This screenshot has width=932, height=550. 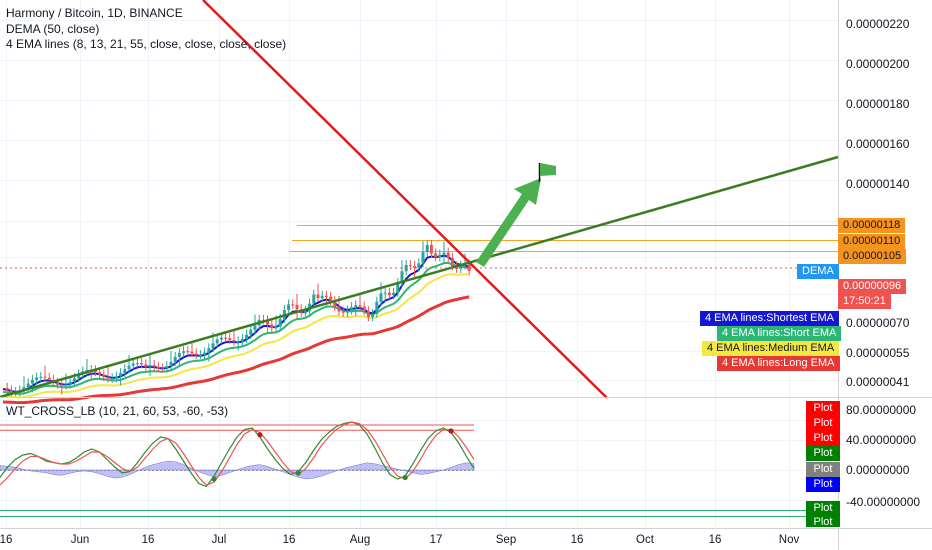 What do you see at coordinates (872, 225) in the screenshot?
I see `price-tag-118: 0.00000118` at bounding box center [872, 225].